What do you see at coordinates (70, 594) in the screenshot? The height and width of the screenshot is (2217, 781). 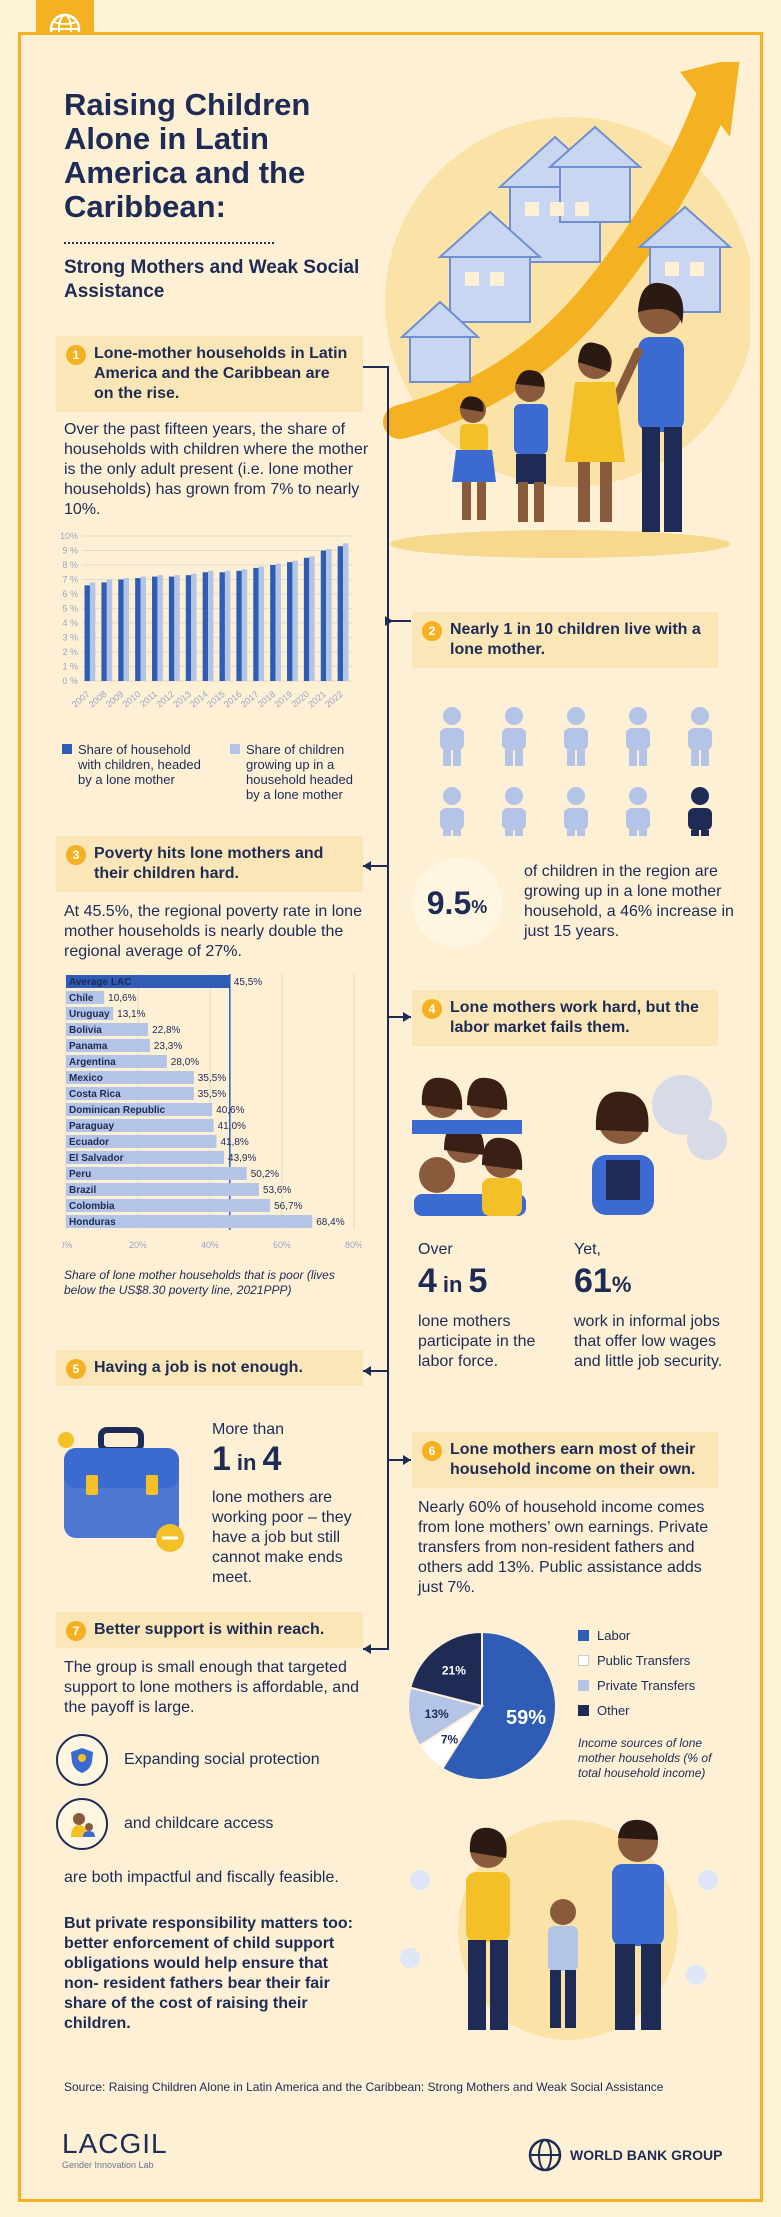 I see `y-tick-label: 6 %` at bounding box center [70, 594].